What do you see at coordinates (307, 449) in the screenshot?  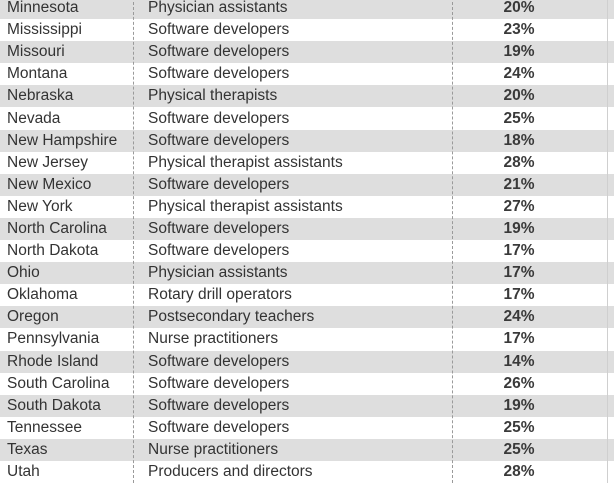 I see `table-row: Texas Nurse practitioners 25%` at bounding box center [307, 449].